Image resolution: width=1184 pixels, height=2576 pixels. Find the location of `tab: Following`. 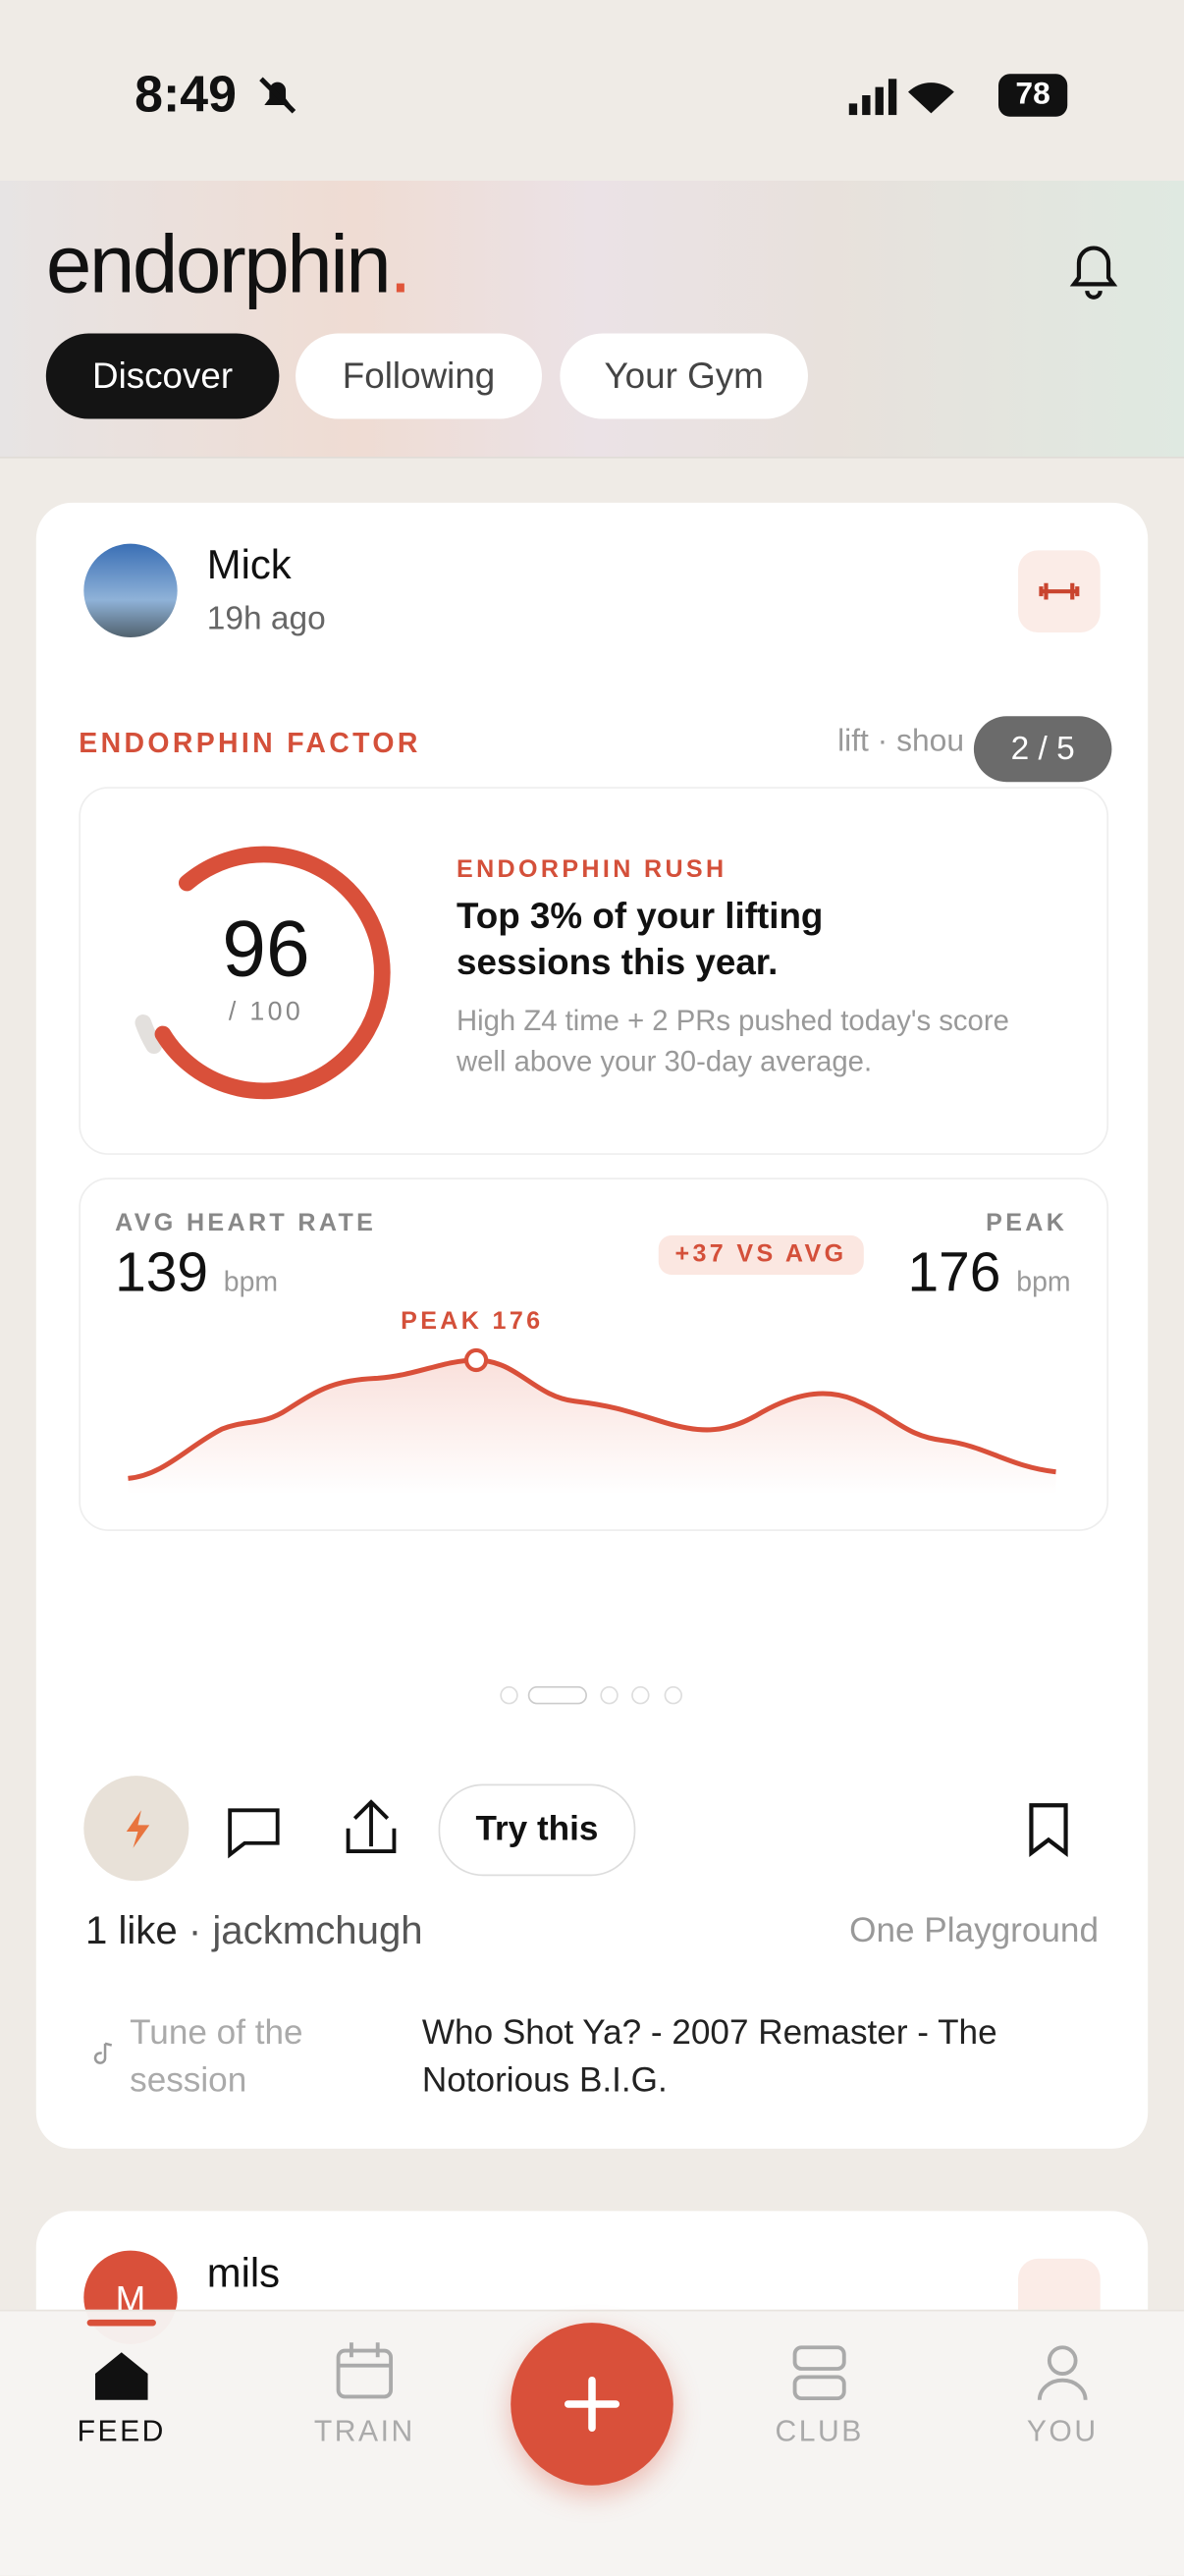

tab: Following is located at coordinates (419, 376).